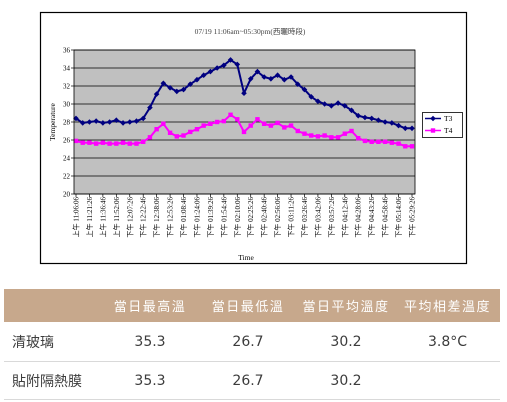  I want to click on x-tick-label: 下午 04:58:46, so click(385, 217).